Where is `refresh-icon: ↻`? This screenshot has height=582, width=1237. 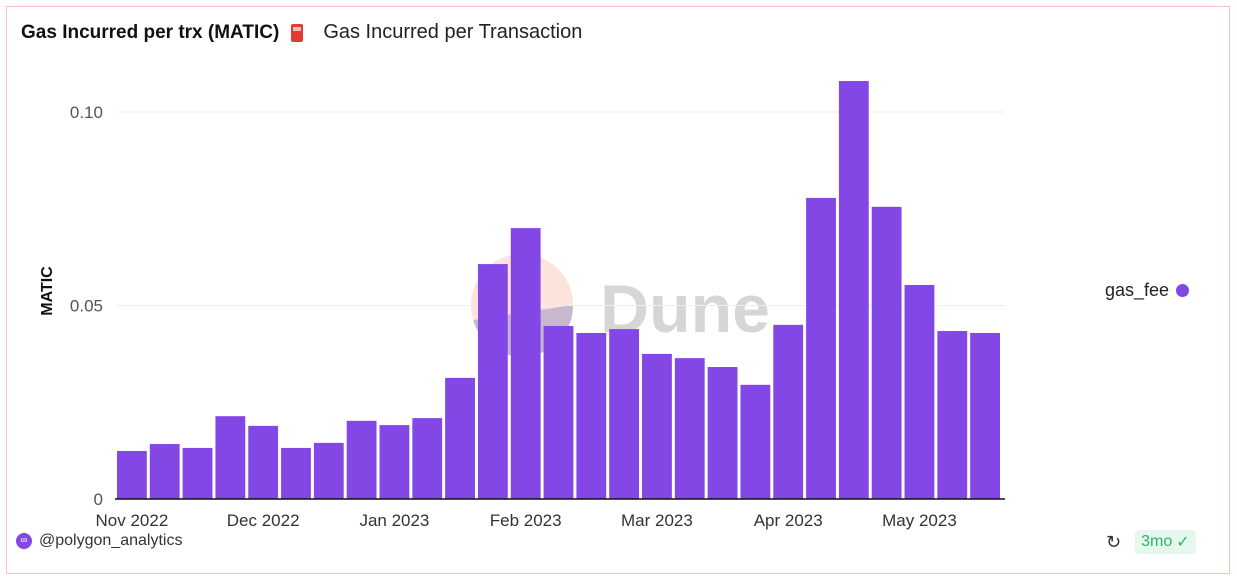
refresh-icon: ↻ is located at coordinates (1114, 541).